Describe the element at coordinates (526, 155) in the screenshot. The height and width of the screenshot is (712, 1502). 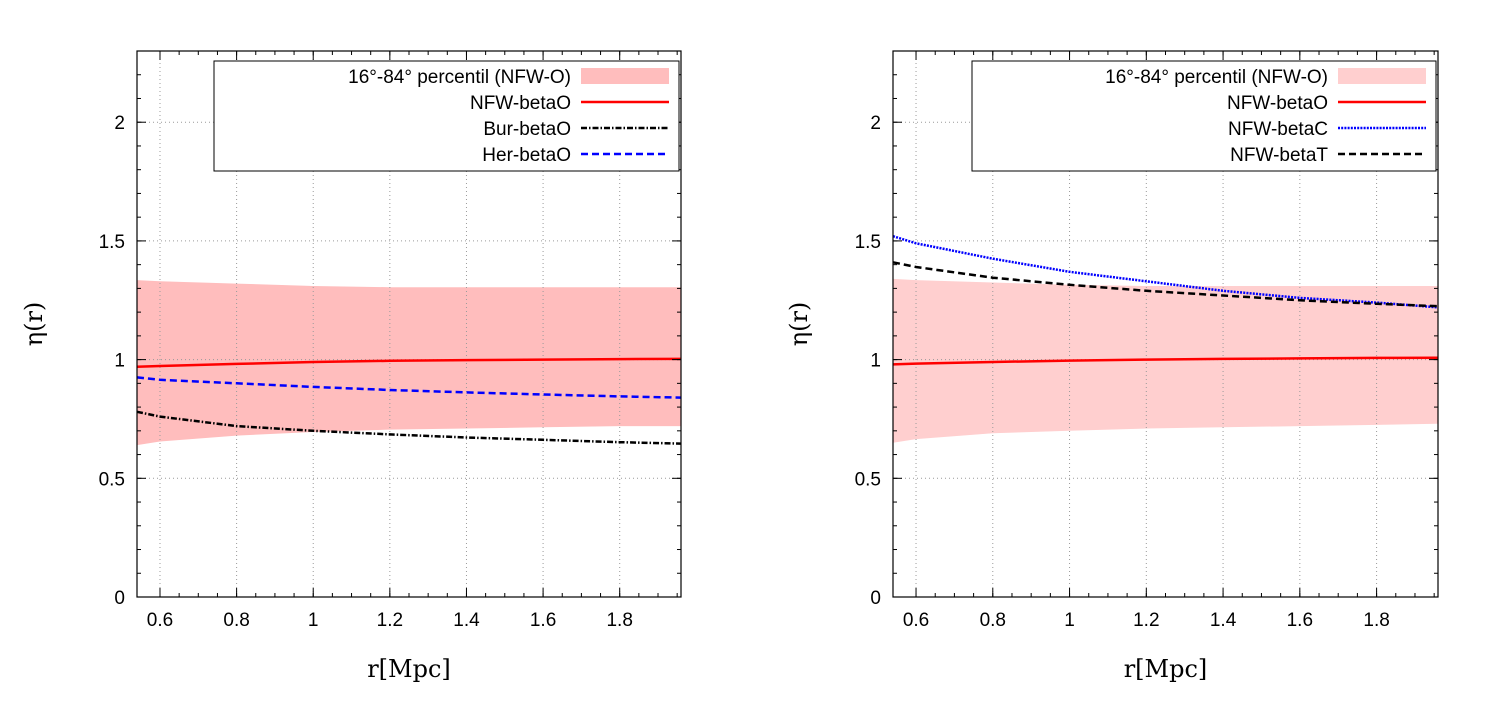
I see `legend-label: Her-betaO` at that location.